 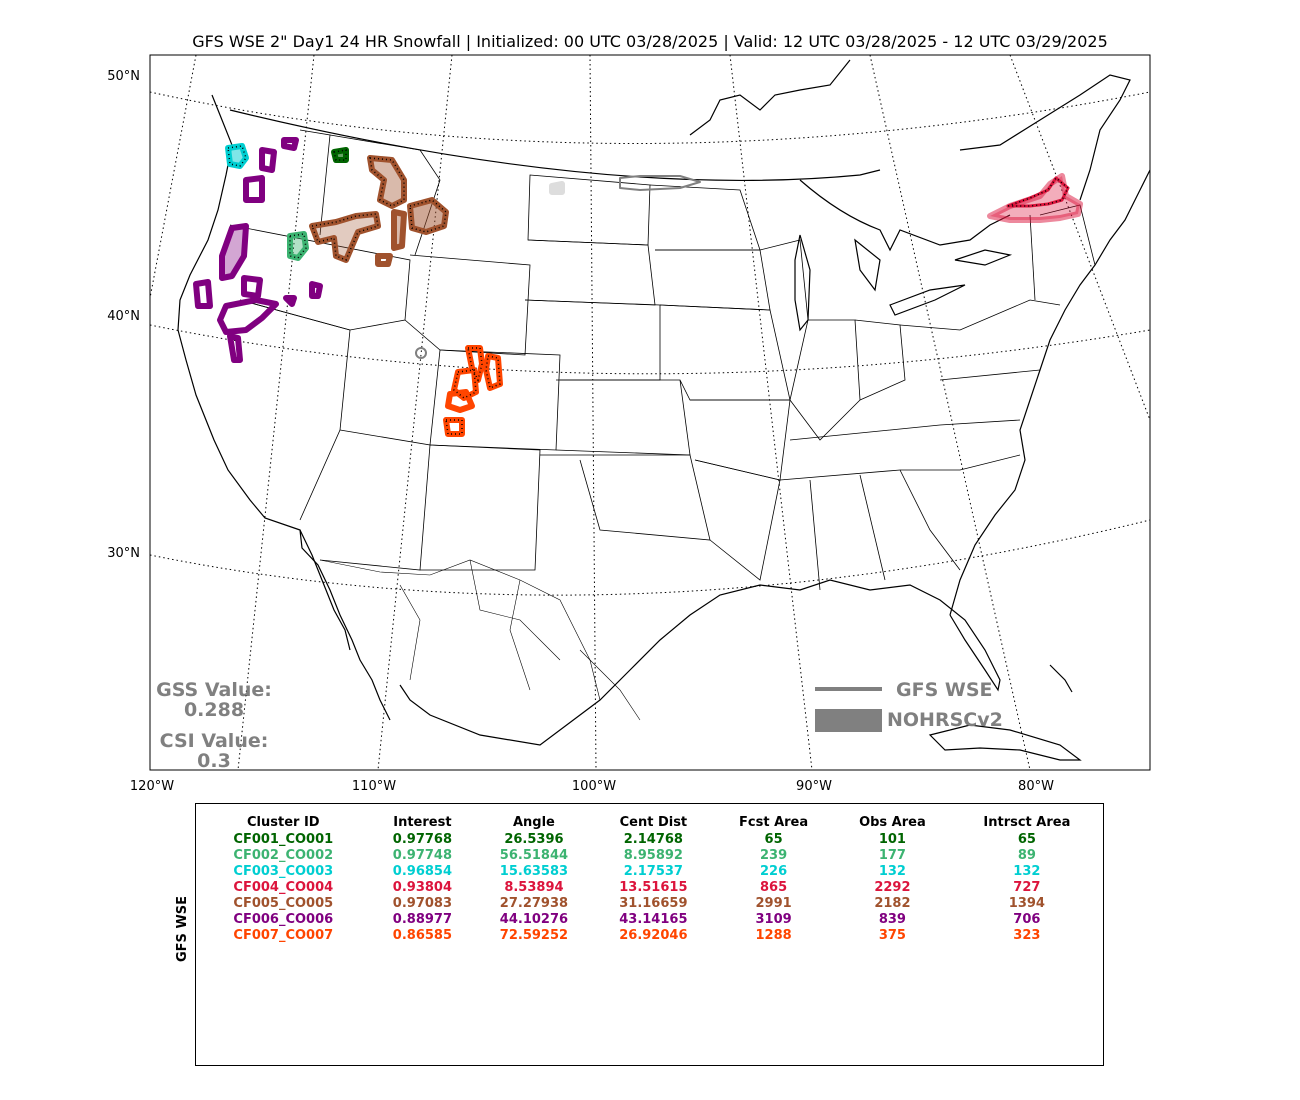 I want to click on table-cell: 0.88977, so click(x=422, y=919).